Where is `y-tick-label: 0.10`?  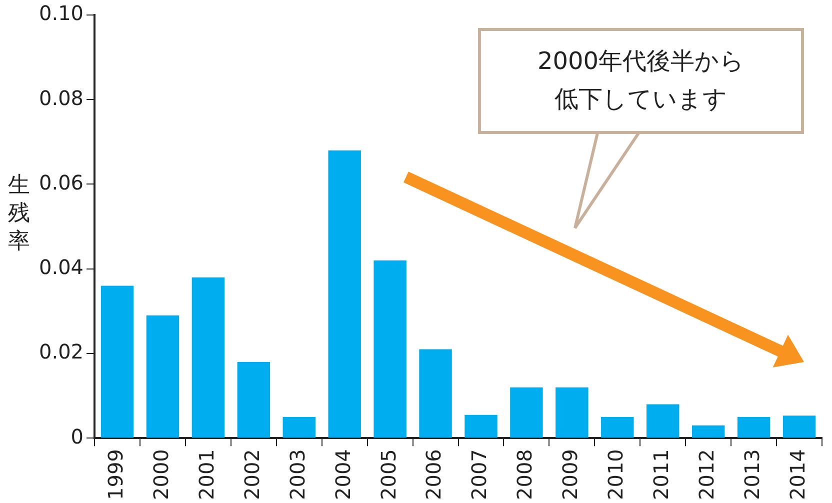 y-tick-label: 0.10 is located at coordinates (61, 13).